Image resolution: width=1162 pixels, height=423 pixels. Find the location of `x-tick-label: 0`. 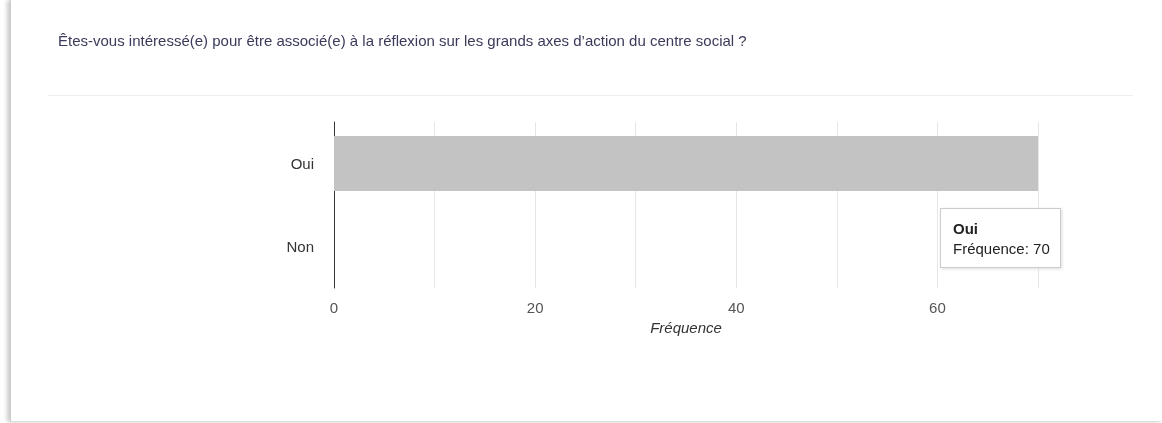

x-tick-label: 0 is located at coordinates (334, 307).